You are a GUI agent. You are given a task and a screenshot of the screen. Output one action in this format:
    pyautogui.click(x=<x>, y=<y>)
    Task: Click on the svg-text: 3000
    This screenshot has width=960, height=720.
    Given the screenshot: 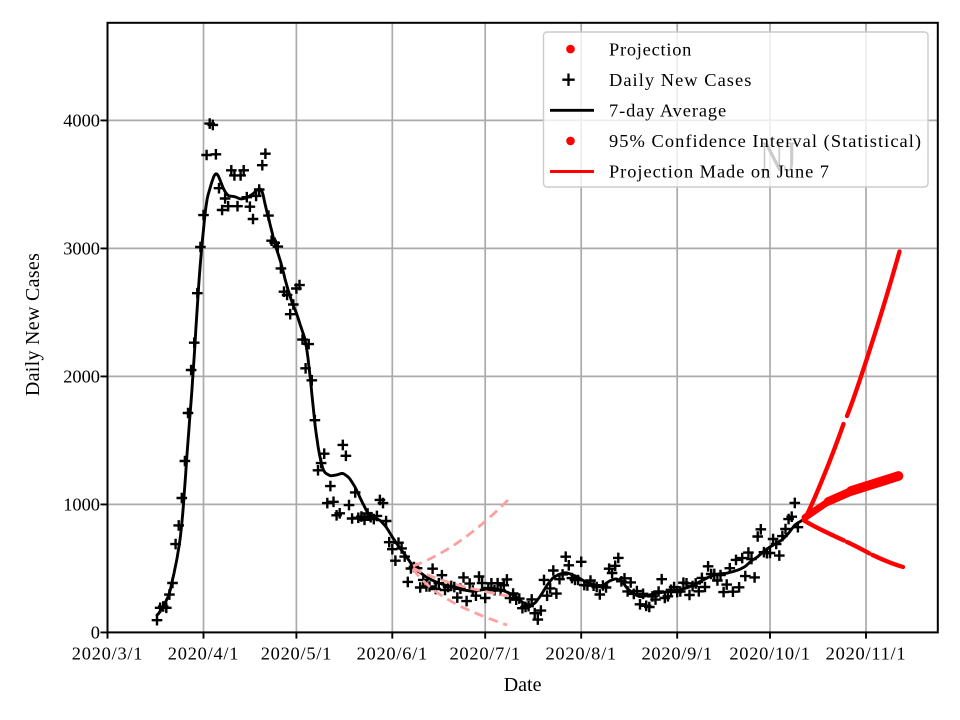 What is the action you would take?
    pyautogui.click(x=81, y=249)
    